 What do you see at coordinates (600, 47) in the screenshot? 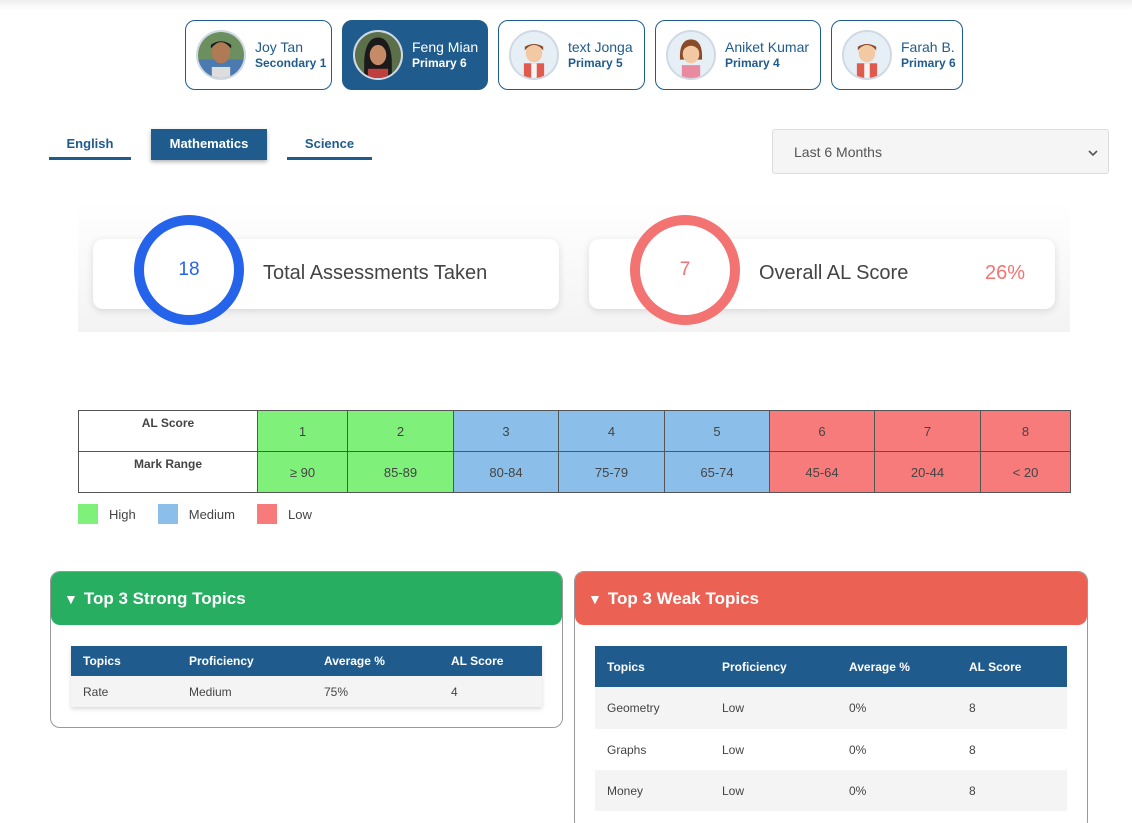
I see `student-name: text Jonga` at bounding box center [600, 47].